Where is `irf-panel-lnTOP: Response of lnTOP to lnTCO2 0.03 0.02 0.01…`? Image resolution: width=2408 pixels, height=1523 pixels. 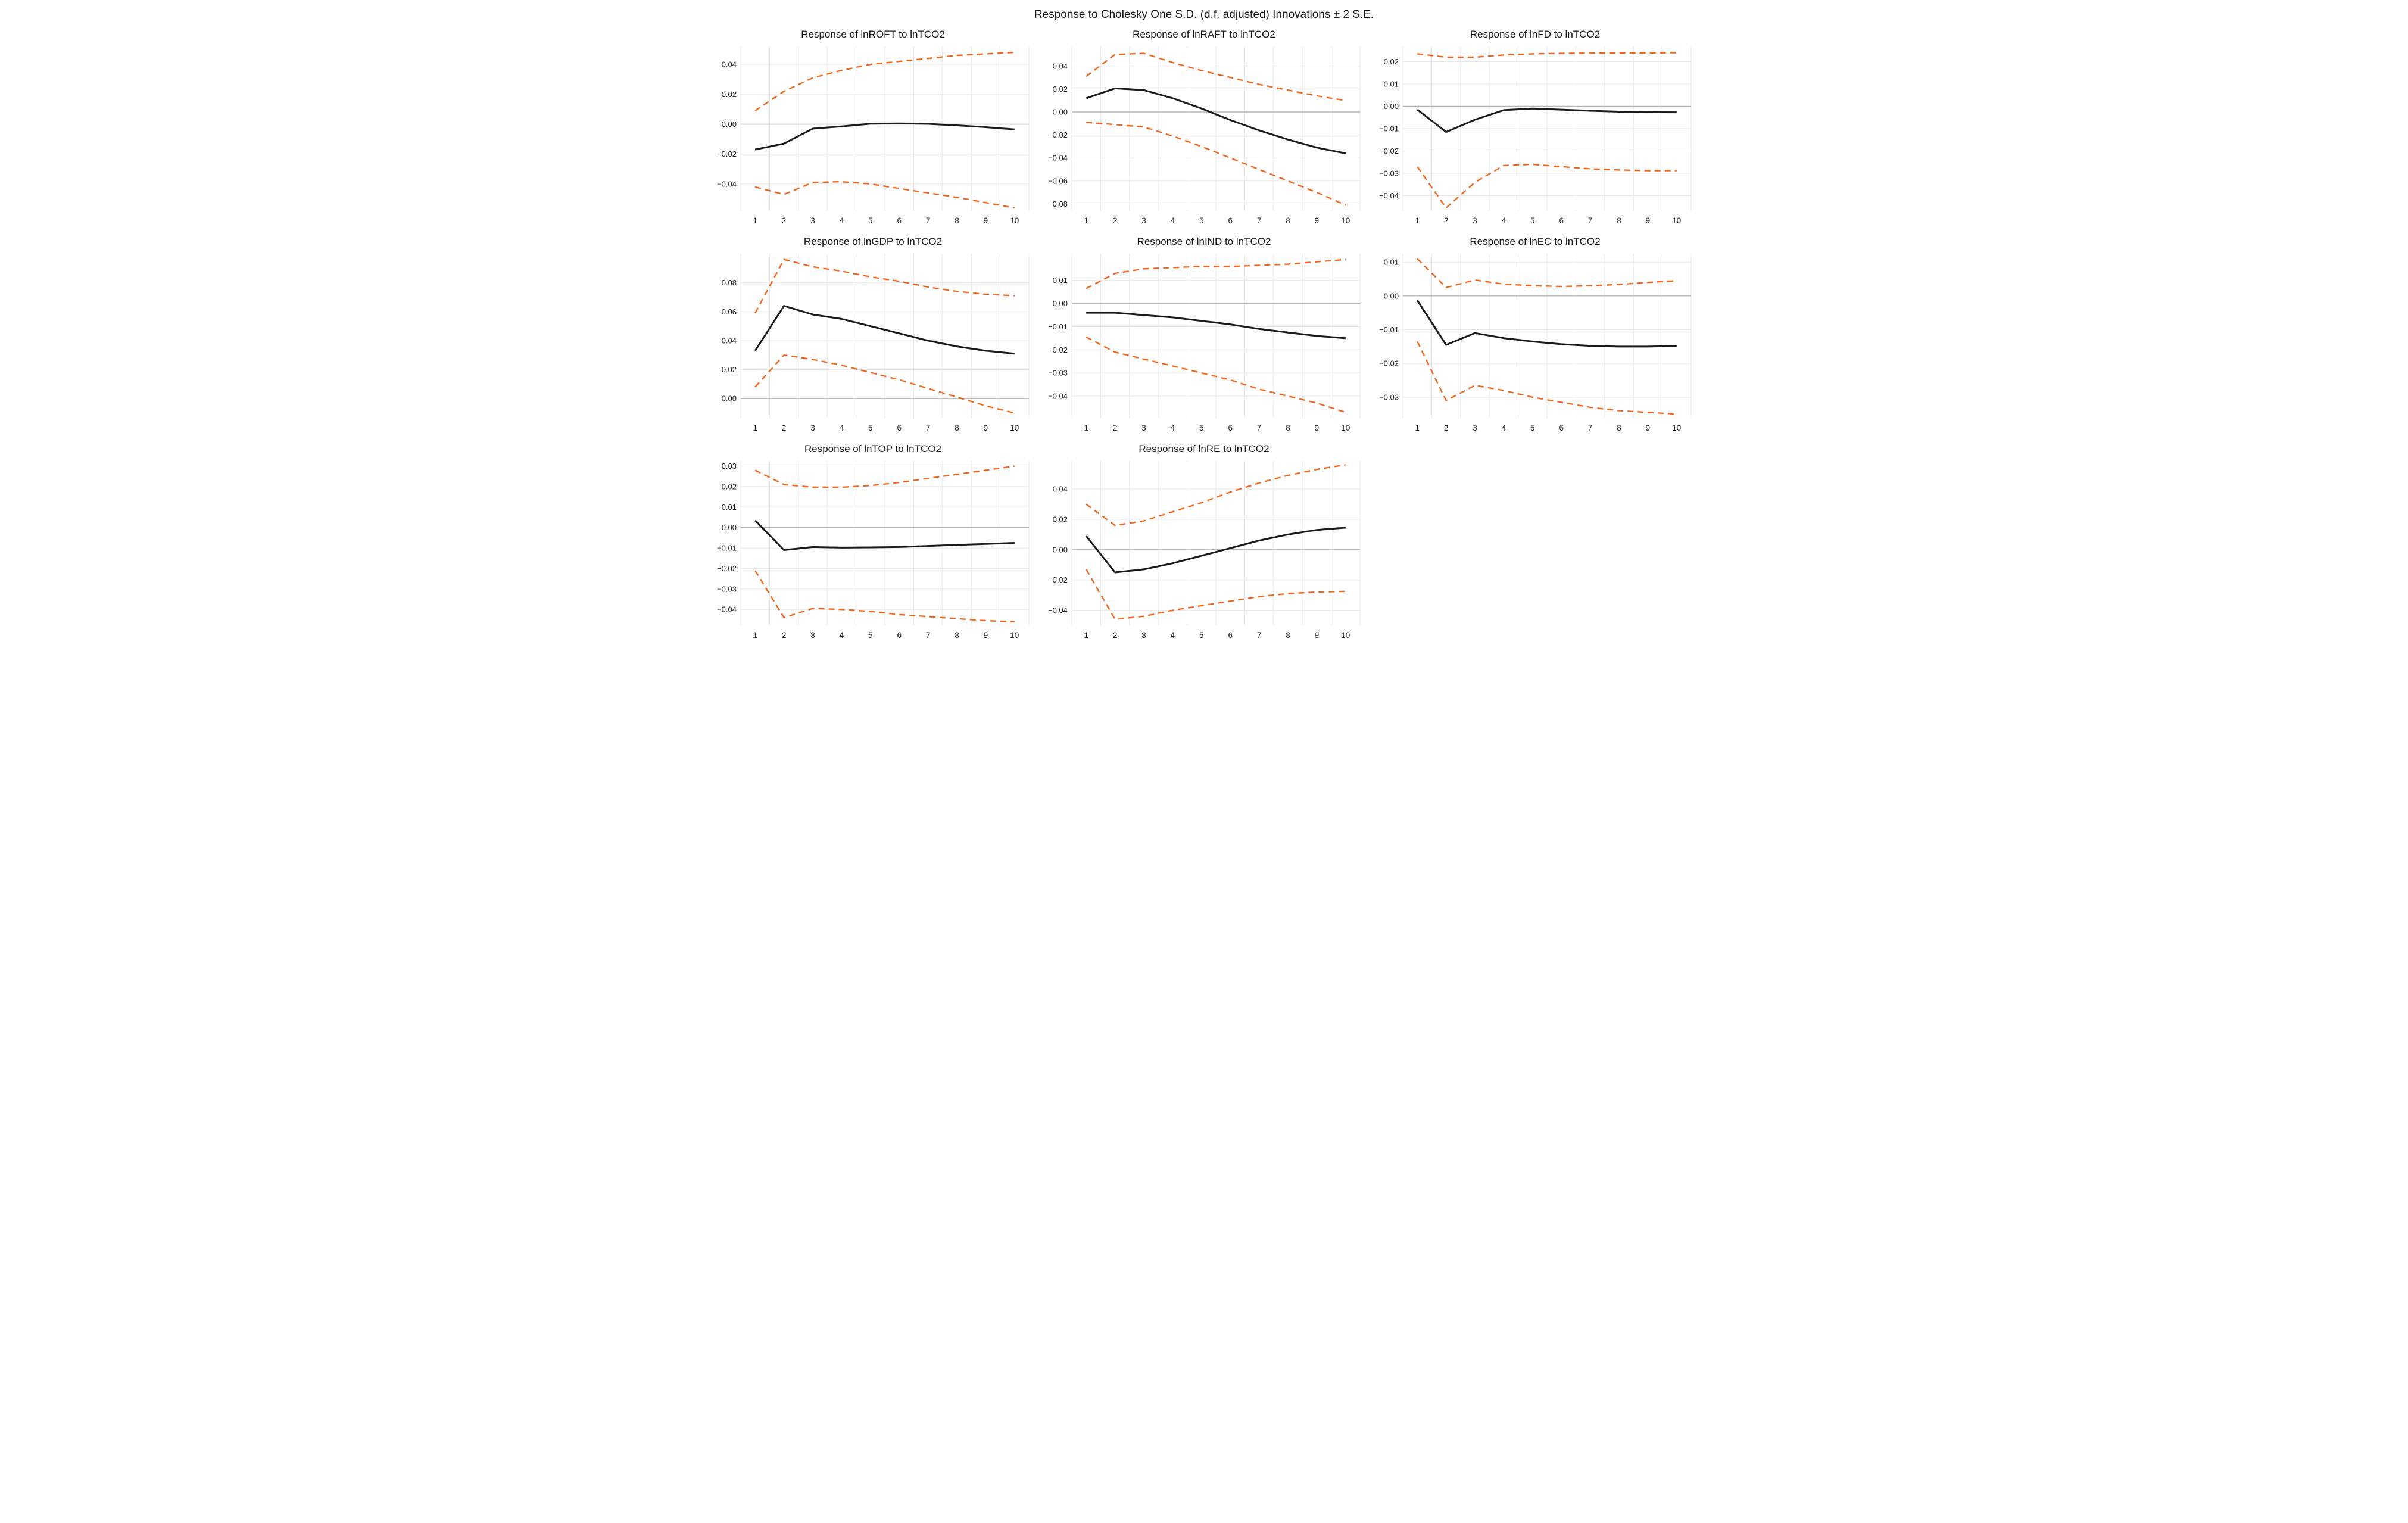
irf-panel-lnTOP: Response of lnTOP to lnTCO2 0.03 0.02 0.01… is located at coordinates (873, 542).